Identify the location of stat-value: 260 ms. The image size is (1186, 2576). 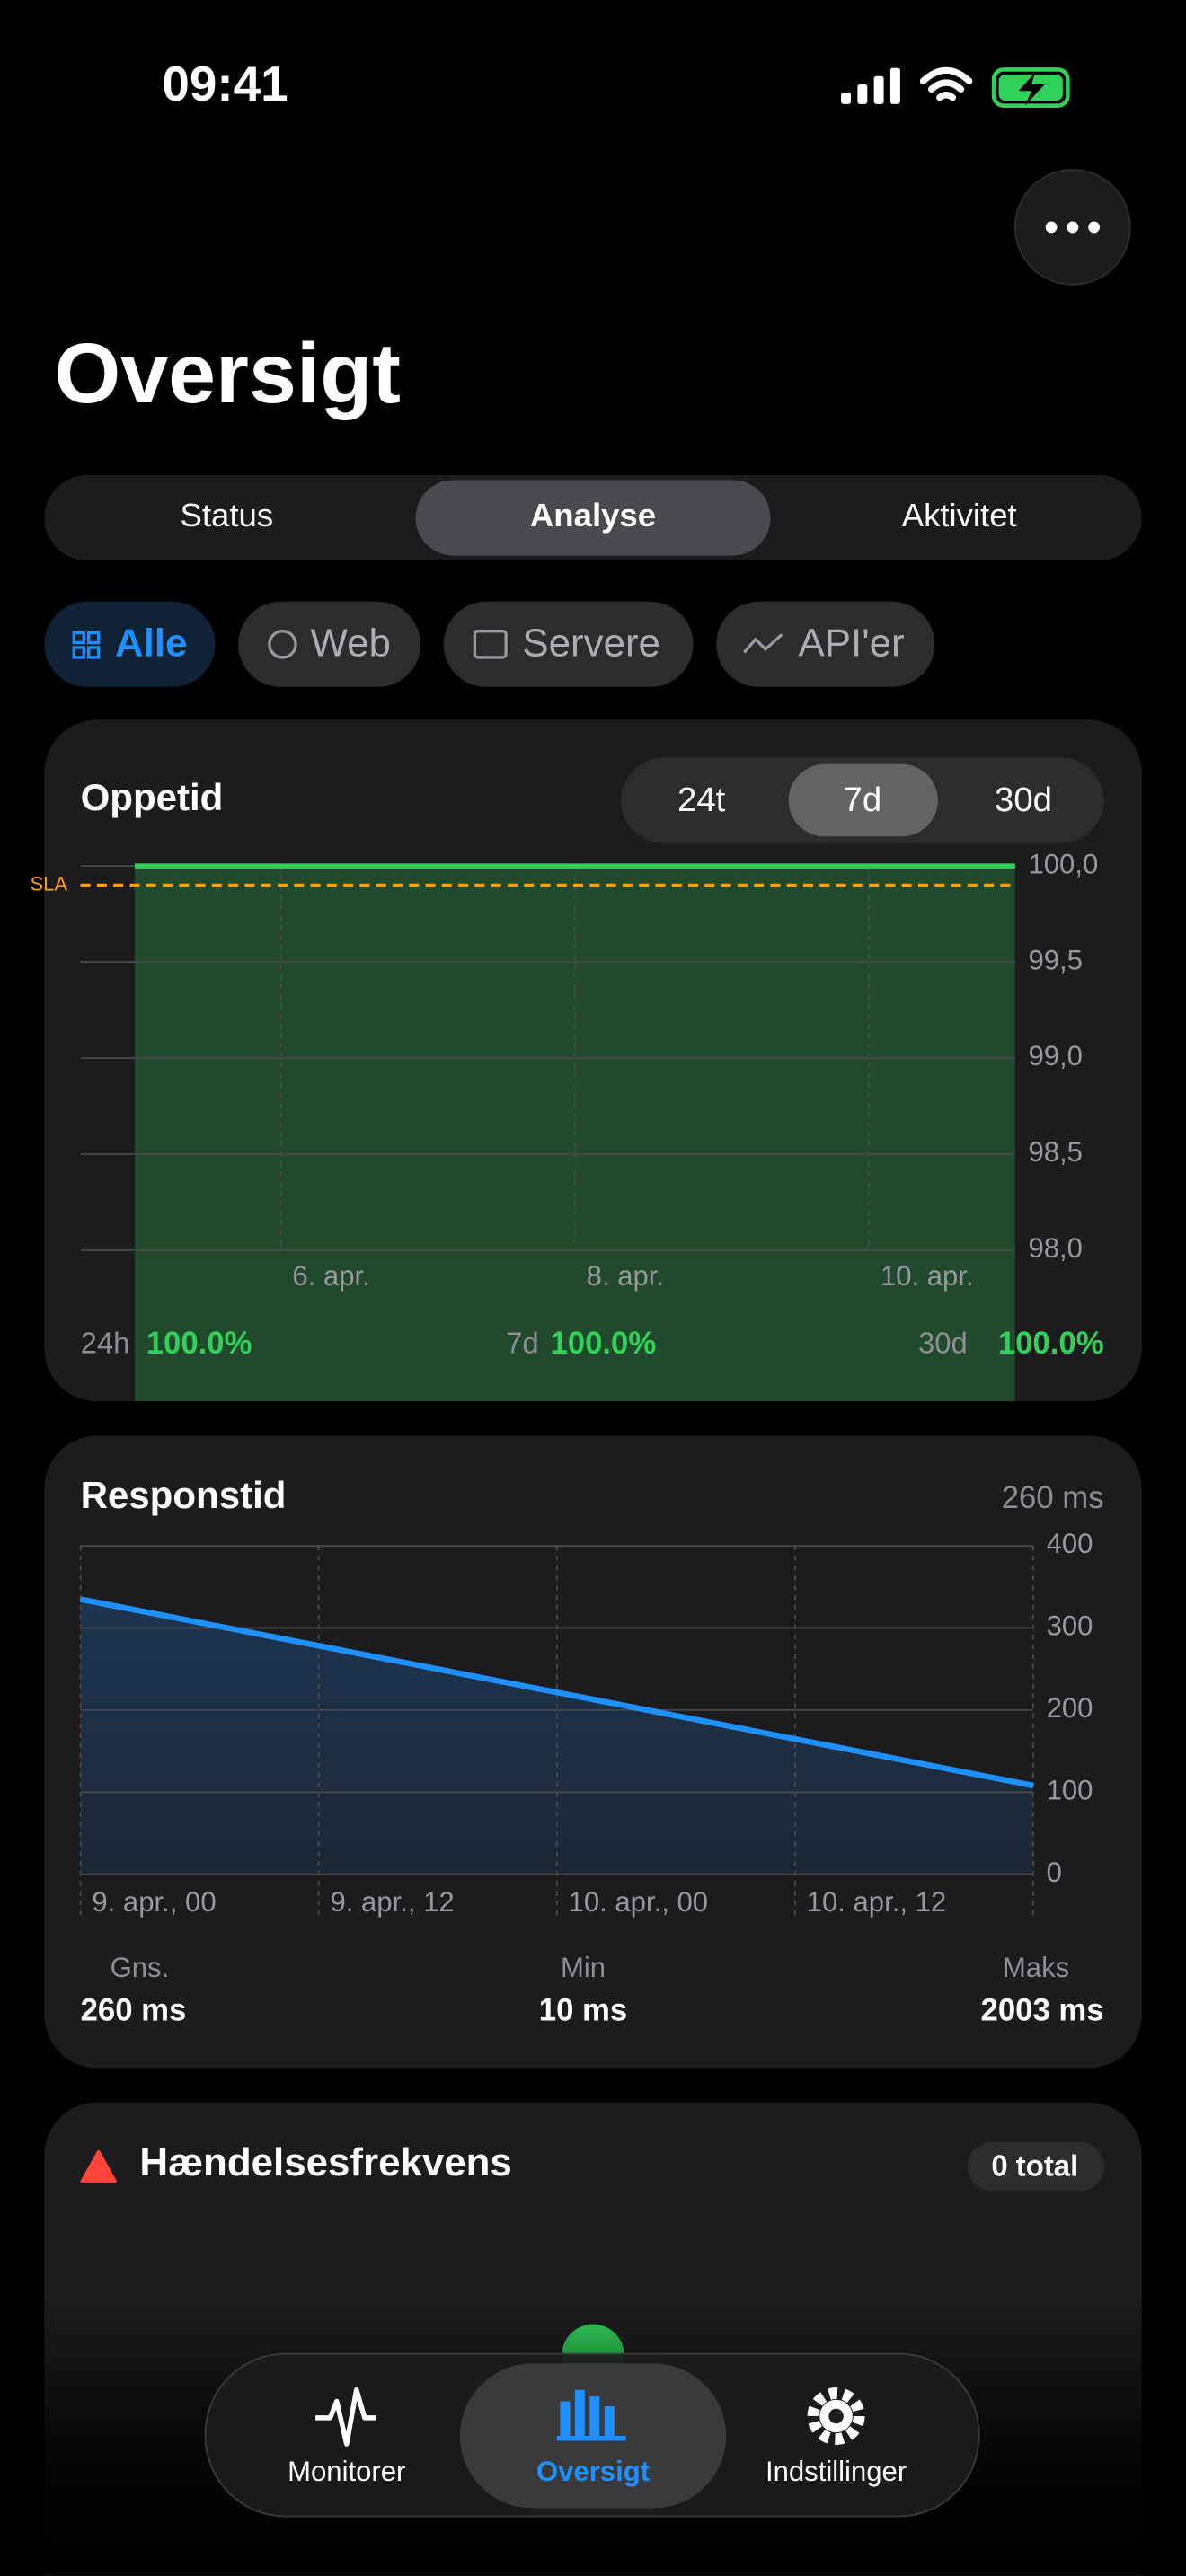
(134, 2010).